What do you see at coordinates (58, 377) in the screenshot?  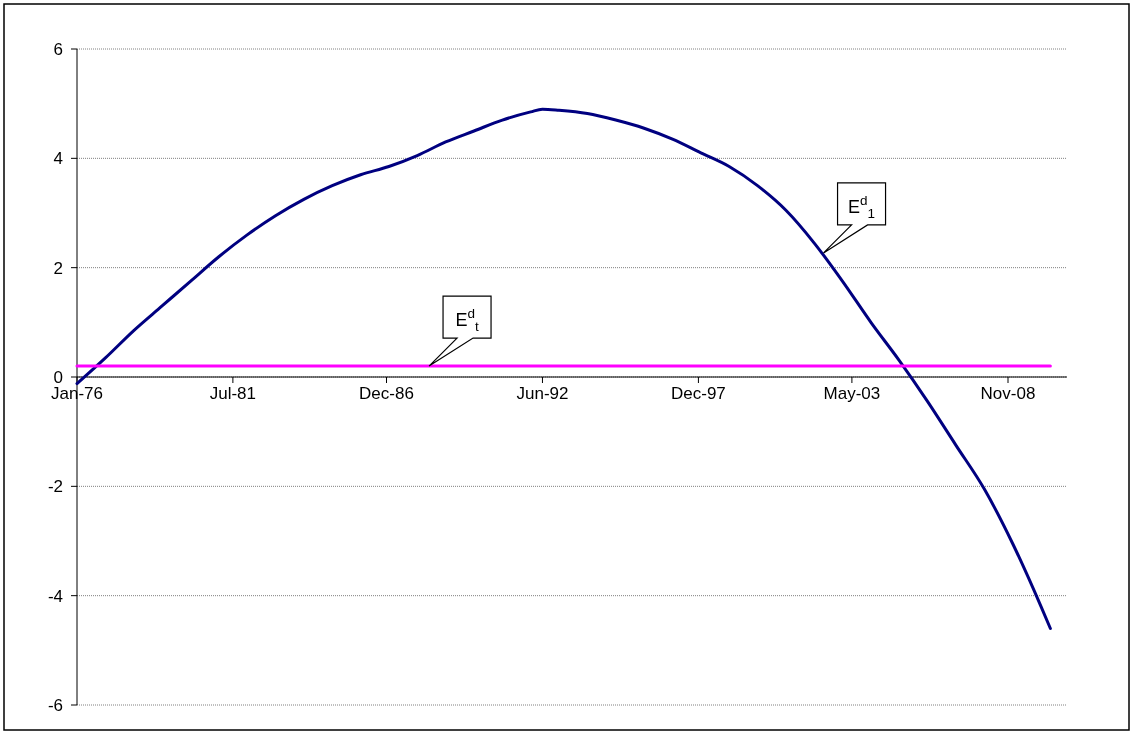 I see `y-tick-label: 0` at bounding box center [58, 377].